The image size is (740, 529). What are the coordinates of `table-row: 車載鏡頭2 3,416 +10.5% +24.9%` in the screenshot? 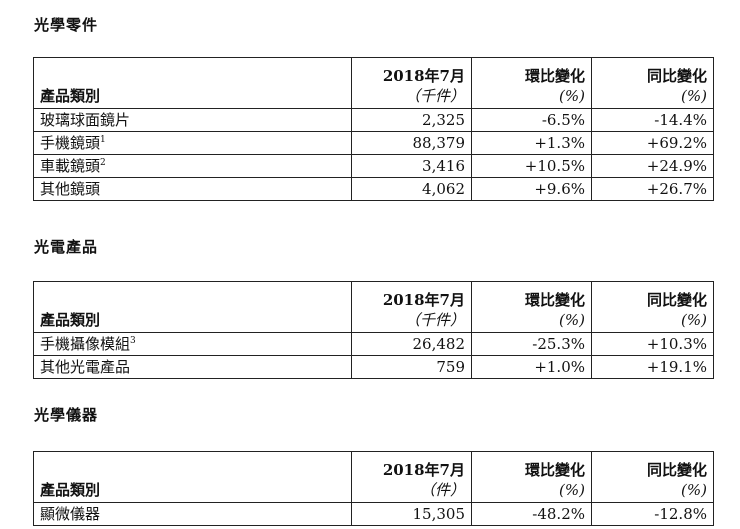 It's located at (373, 166).